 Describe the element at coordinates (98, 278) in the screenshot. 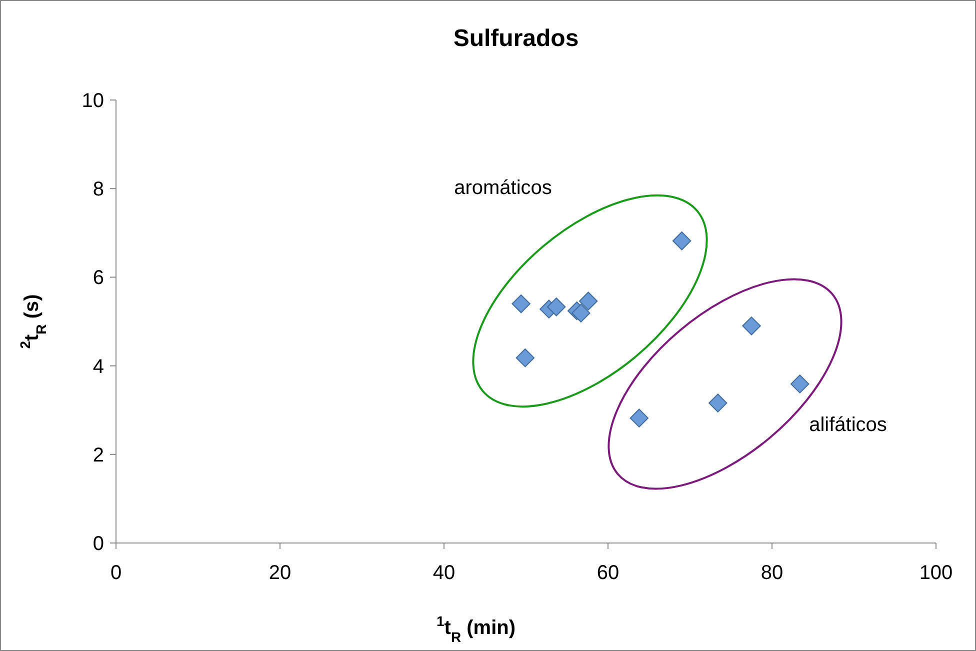

I see `y-tick-label: 6` at that location.